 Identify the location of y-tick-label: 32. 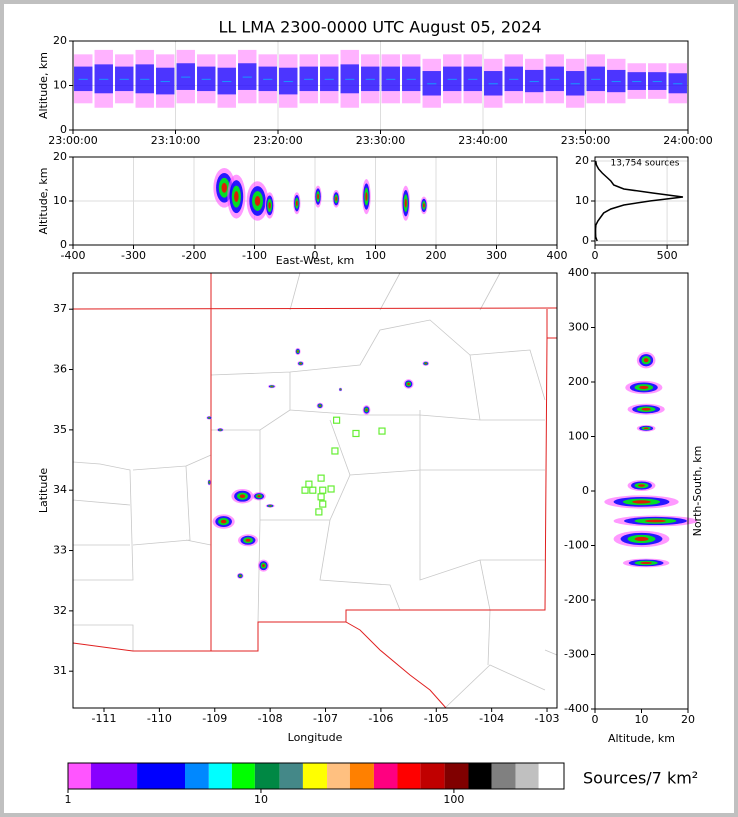
(60, 610).